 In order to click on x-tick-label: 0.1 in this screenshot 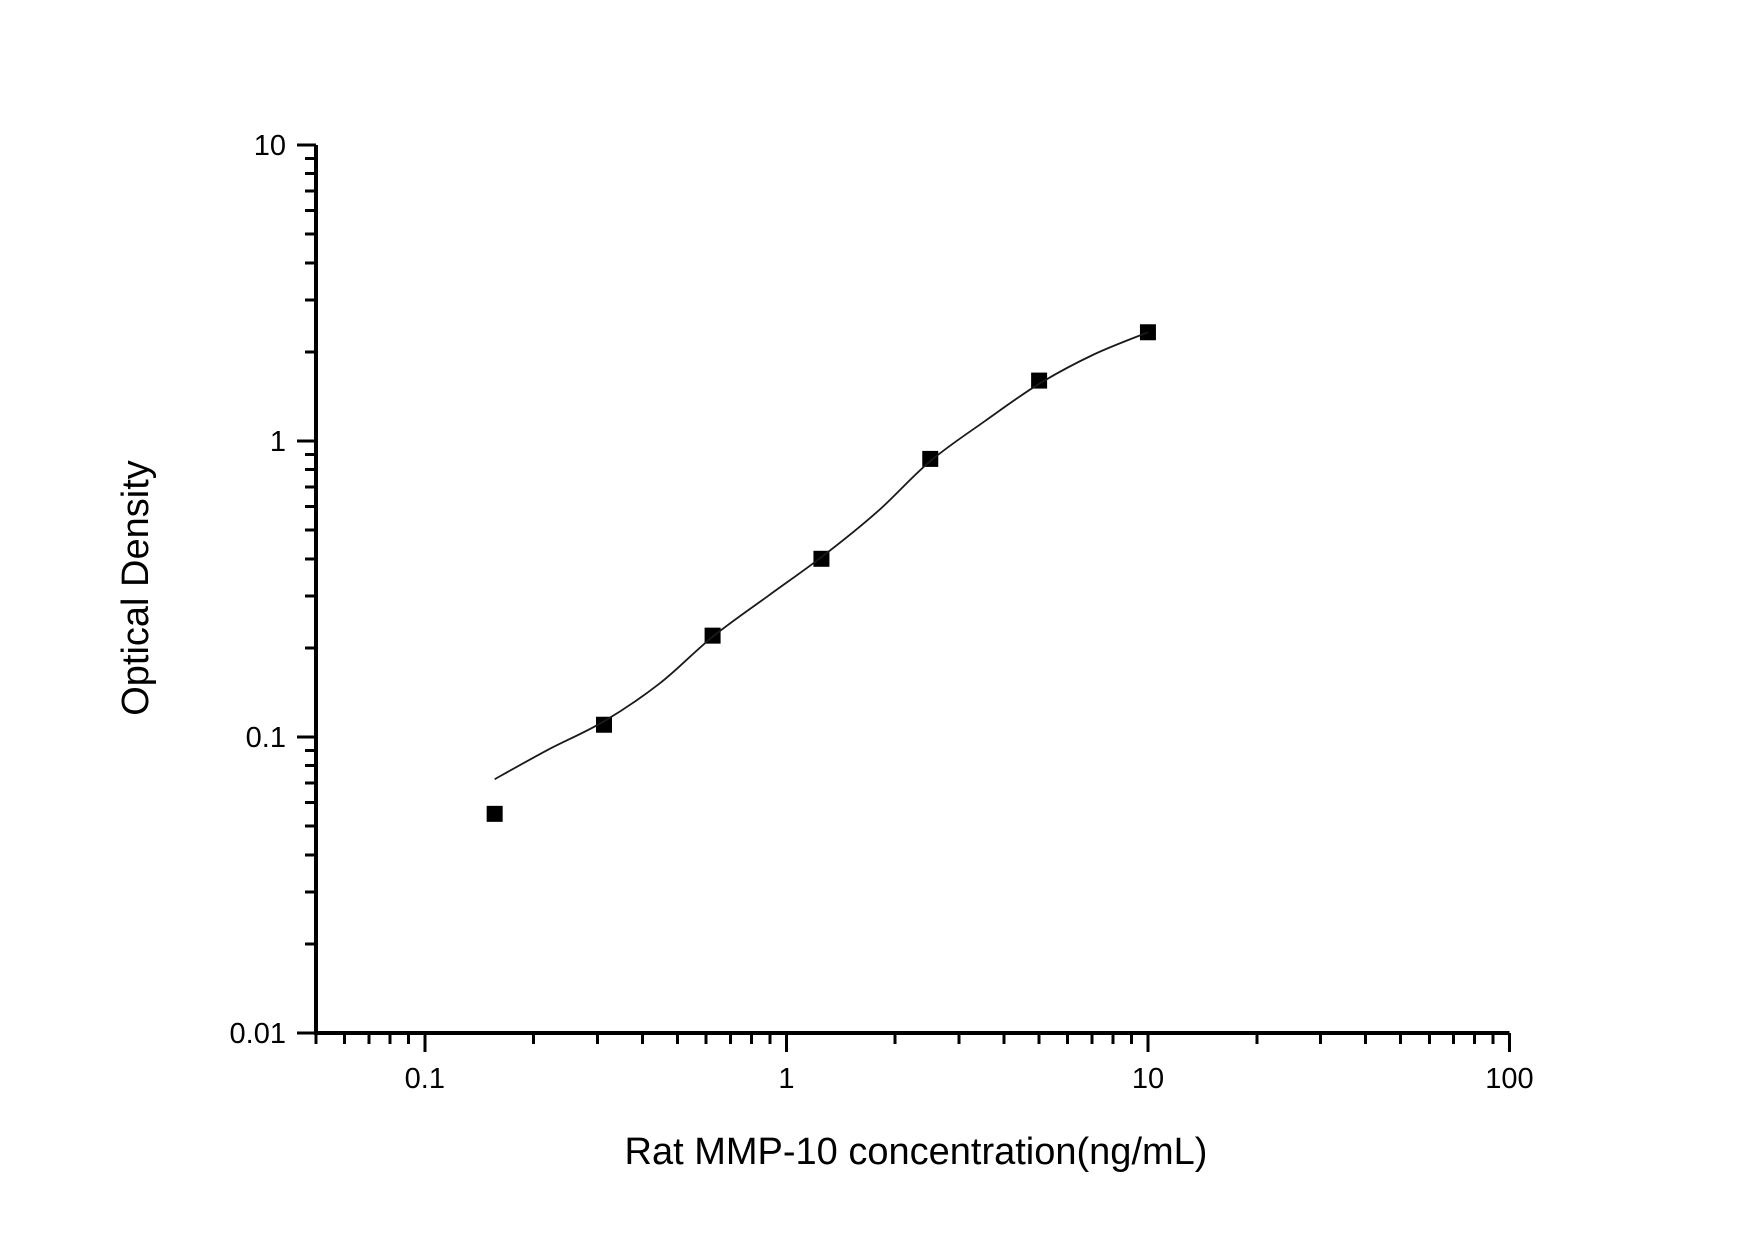, I will do `click(425, 1079)`.